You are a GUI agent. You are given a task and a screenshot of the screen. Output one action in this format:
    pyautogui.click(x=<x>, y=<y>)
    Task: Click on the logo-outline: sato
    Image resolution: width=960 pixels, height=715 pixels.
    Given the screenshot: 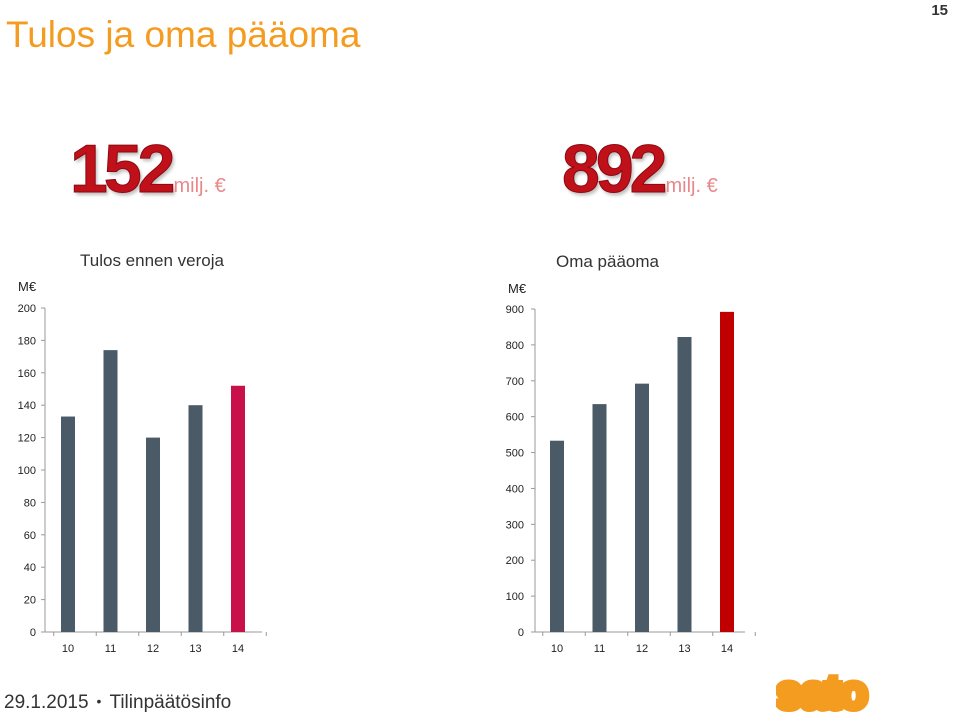 What is the action you would take?
    pyautogui.click(x=821, y=693)
    